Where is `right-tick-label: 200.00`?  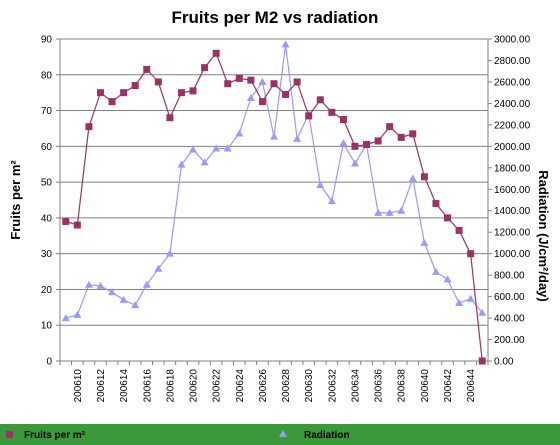
right-tick-label: 200.00 is located at coordinates (509, 340).